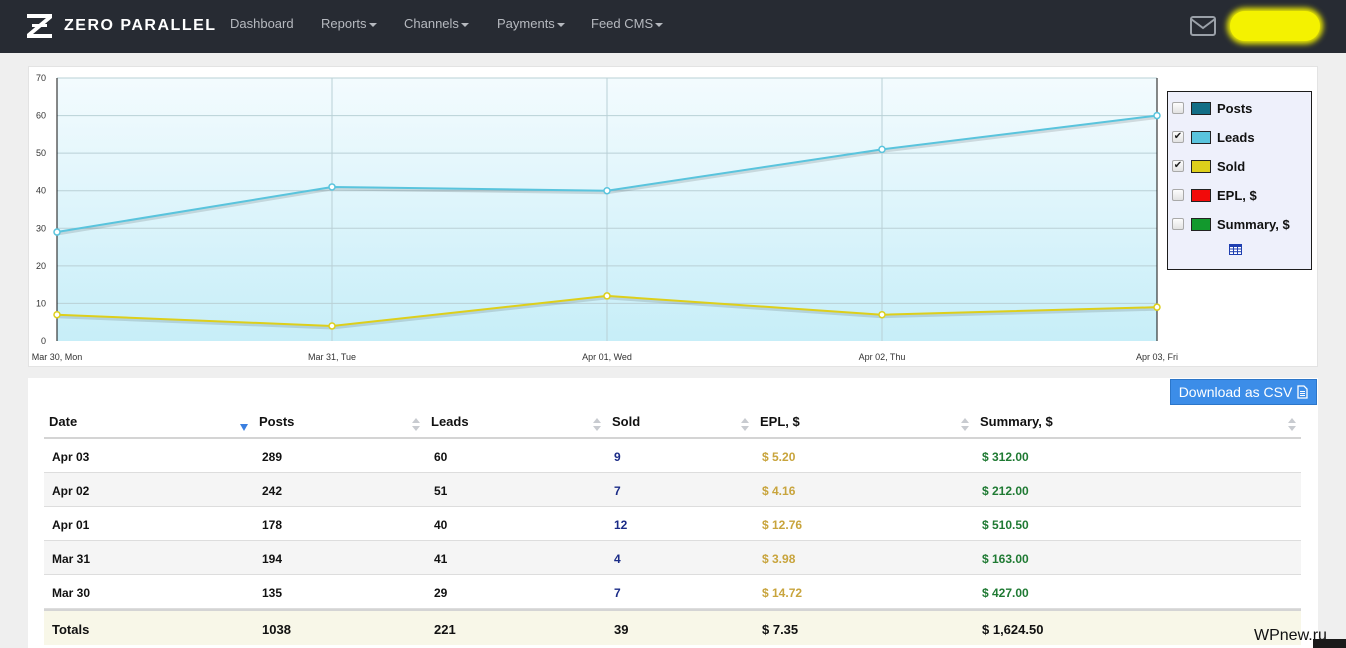 Image resolution: width=1346 pixels, height=648 pixels. What do you see at coordinates (672, 438) in the screenshot?
I see `header-divider` at bounding box center [672, 438].